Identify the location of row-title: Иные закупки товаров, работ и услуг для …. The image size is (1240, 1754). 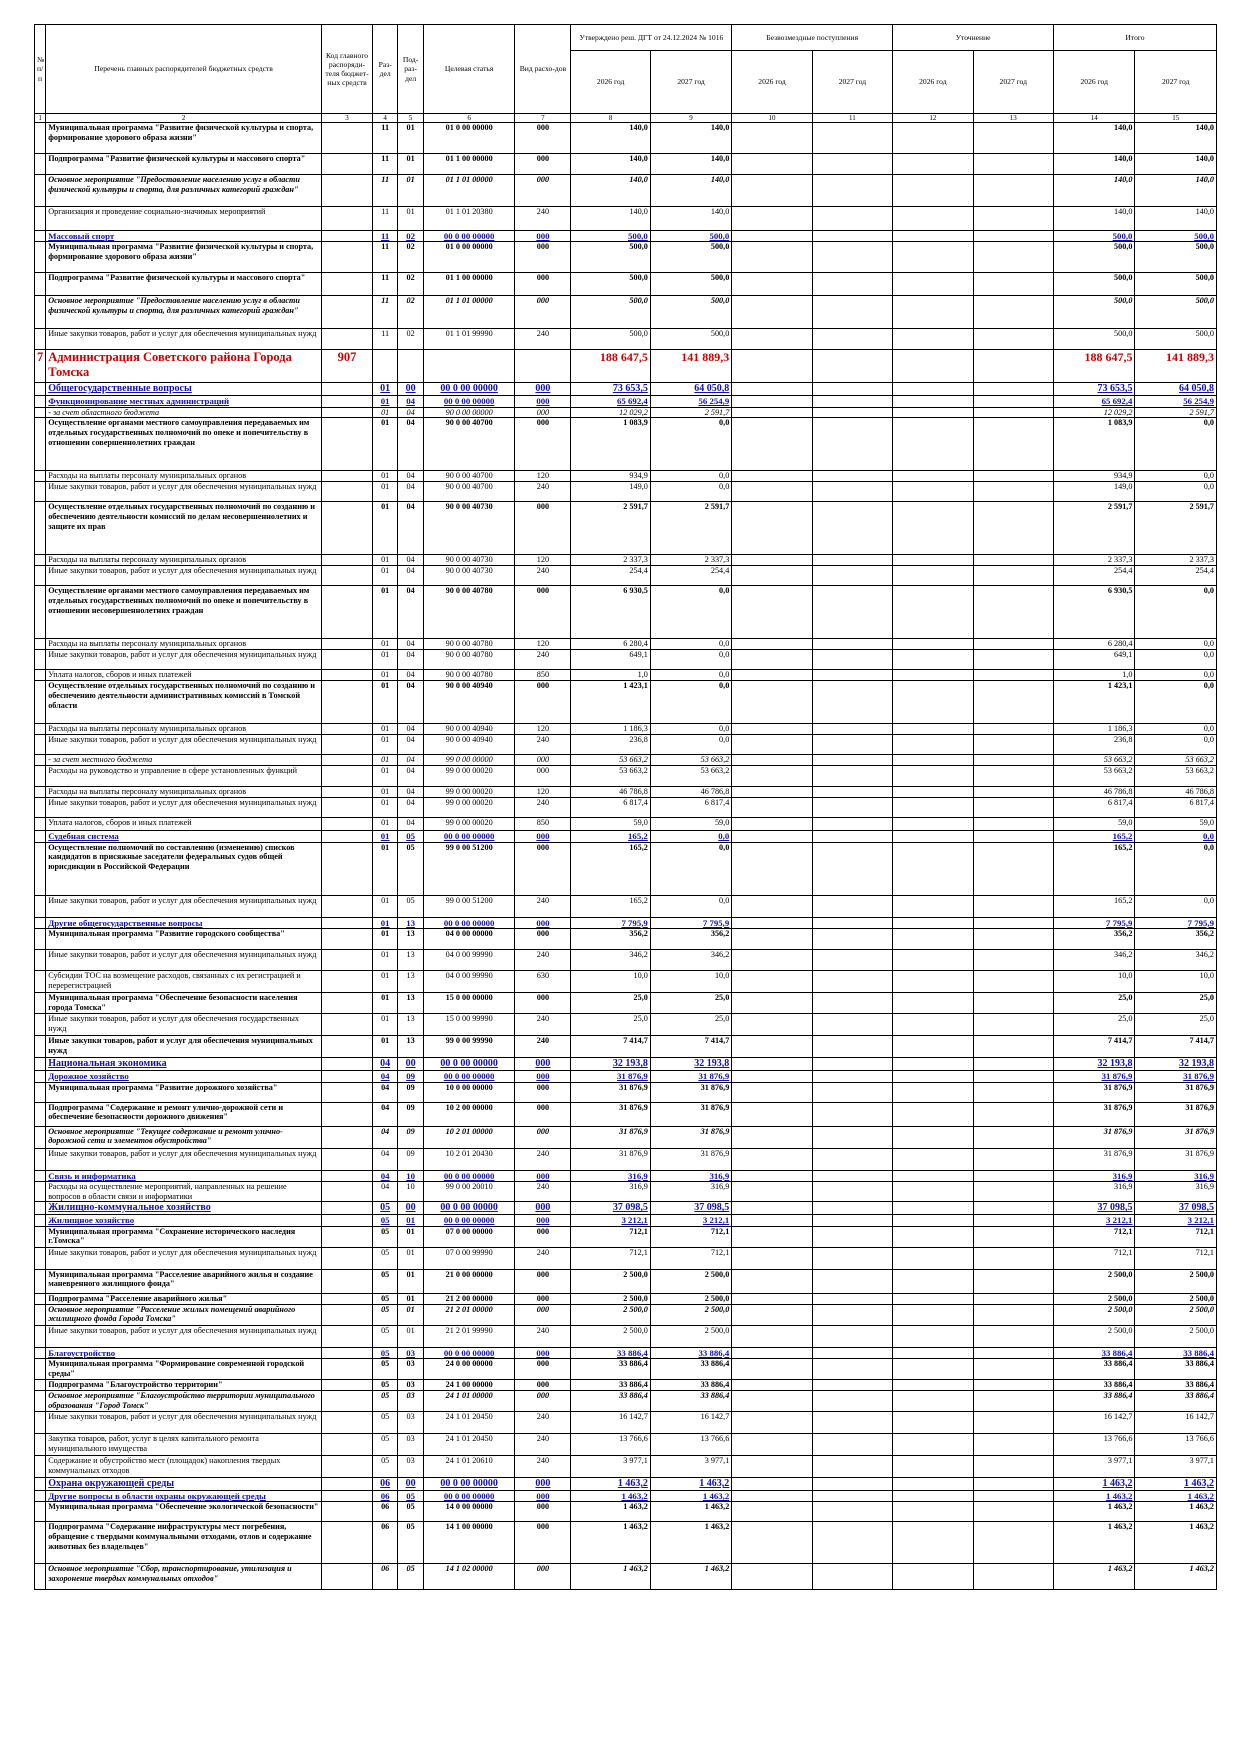
(184, 1423).